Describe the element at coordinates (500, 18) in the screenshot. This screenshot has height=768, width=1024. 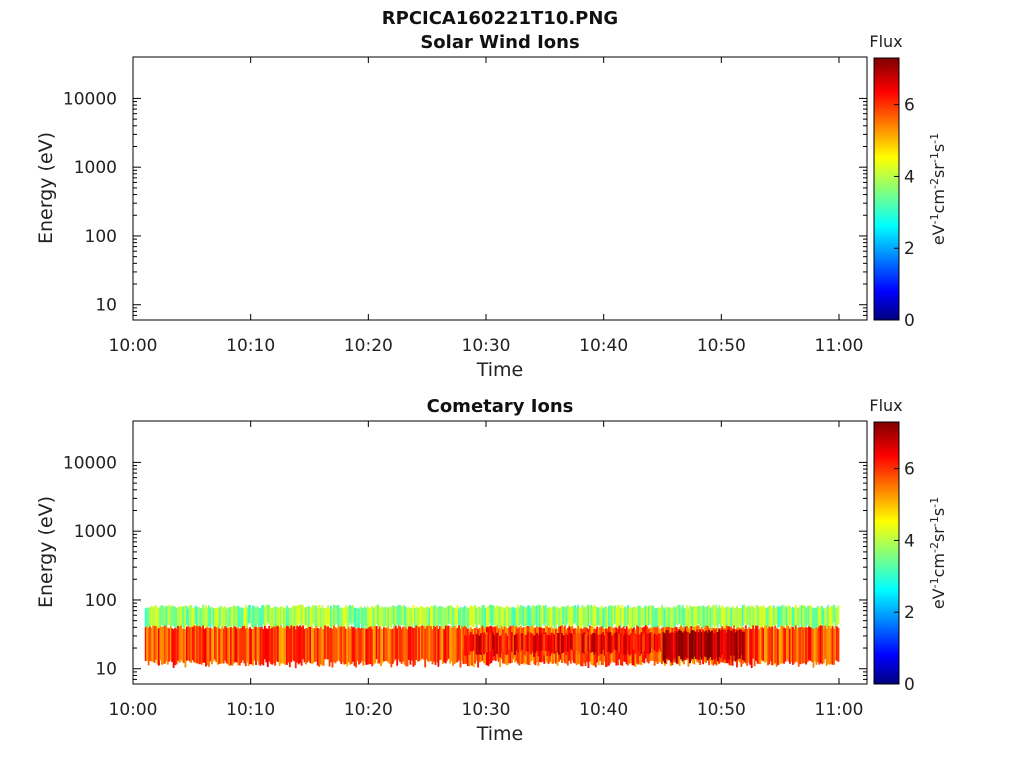
I see `figure-title: RPCICA160221T10.PNG` at that location.